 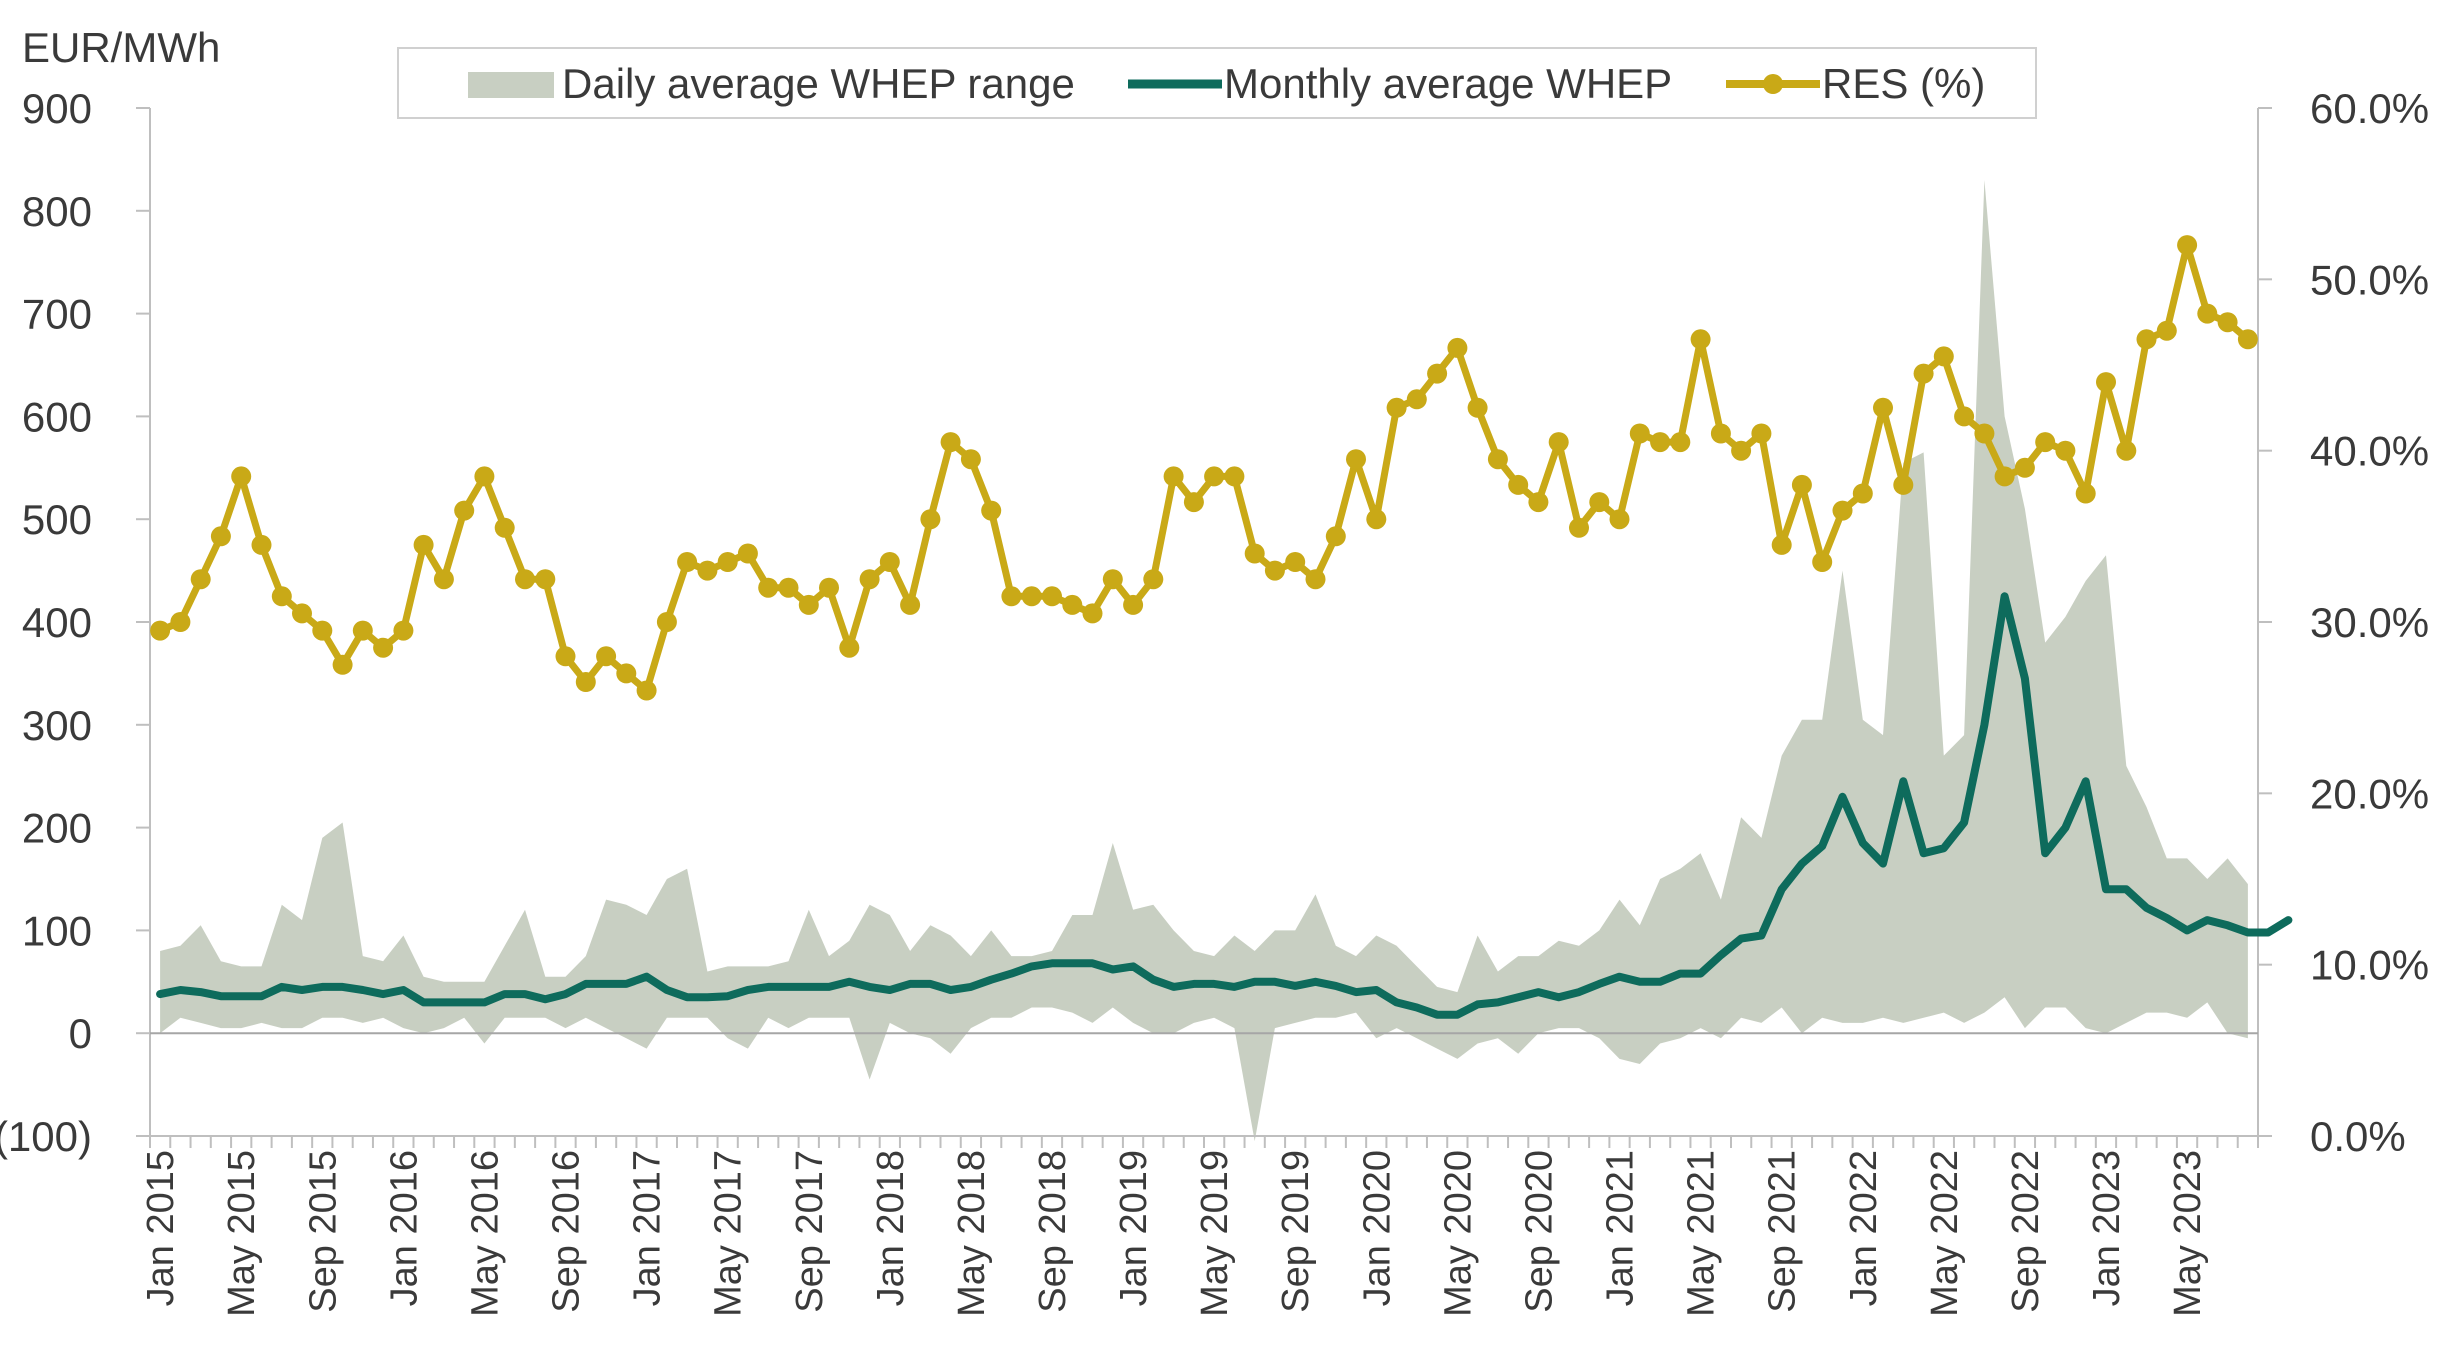 I want to click on x-tick-label: Jan 2021, so click(x=1621, y=1228).